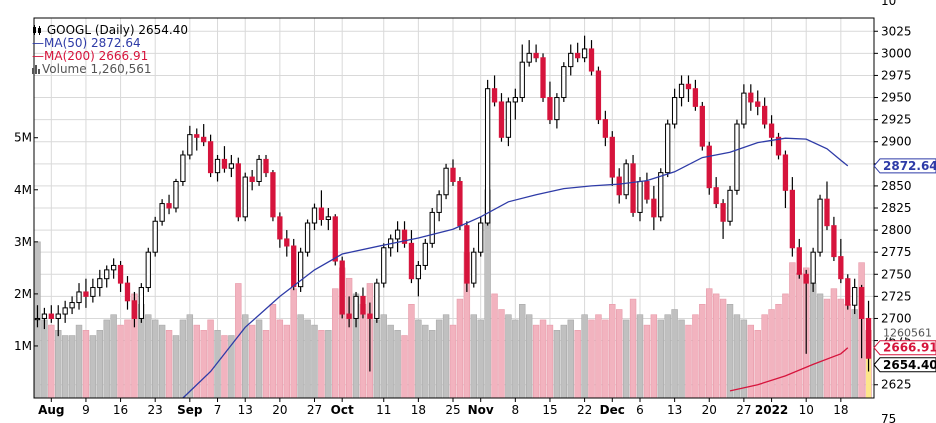 This screenshot has height=423, width=936. I want to click on date-tick-label: 15, so click(549, 410).